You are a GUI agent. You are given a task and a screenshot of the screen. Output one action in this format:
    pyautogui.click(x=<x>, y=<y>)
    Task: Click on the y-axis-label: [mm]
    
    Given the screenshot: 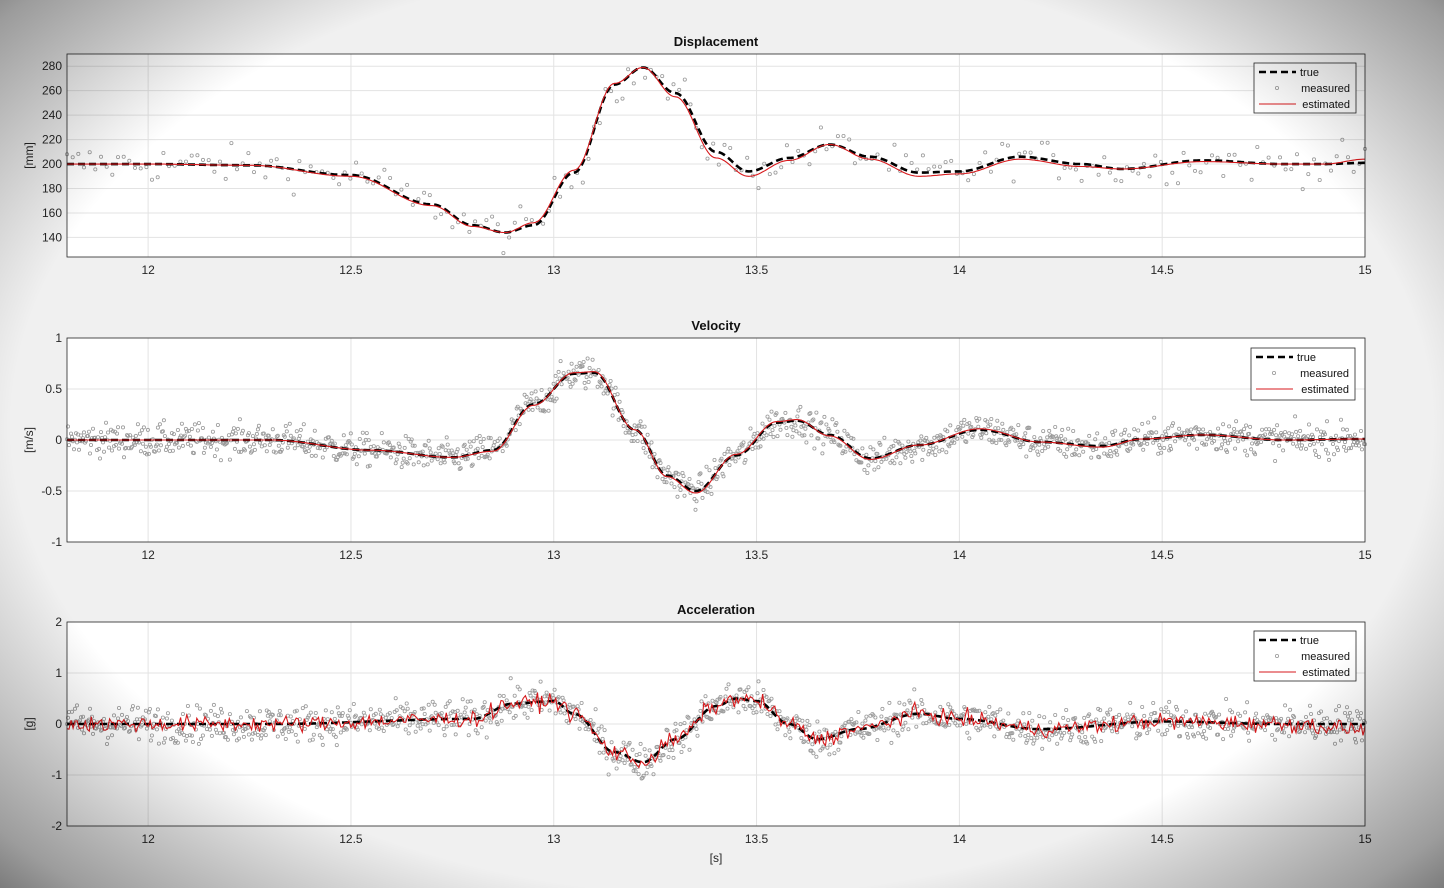 What is the action you would take?
    pyautogui.click(x=29, y=155)
    